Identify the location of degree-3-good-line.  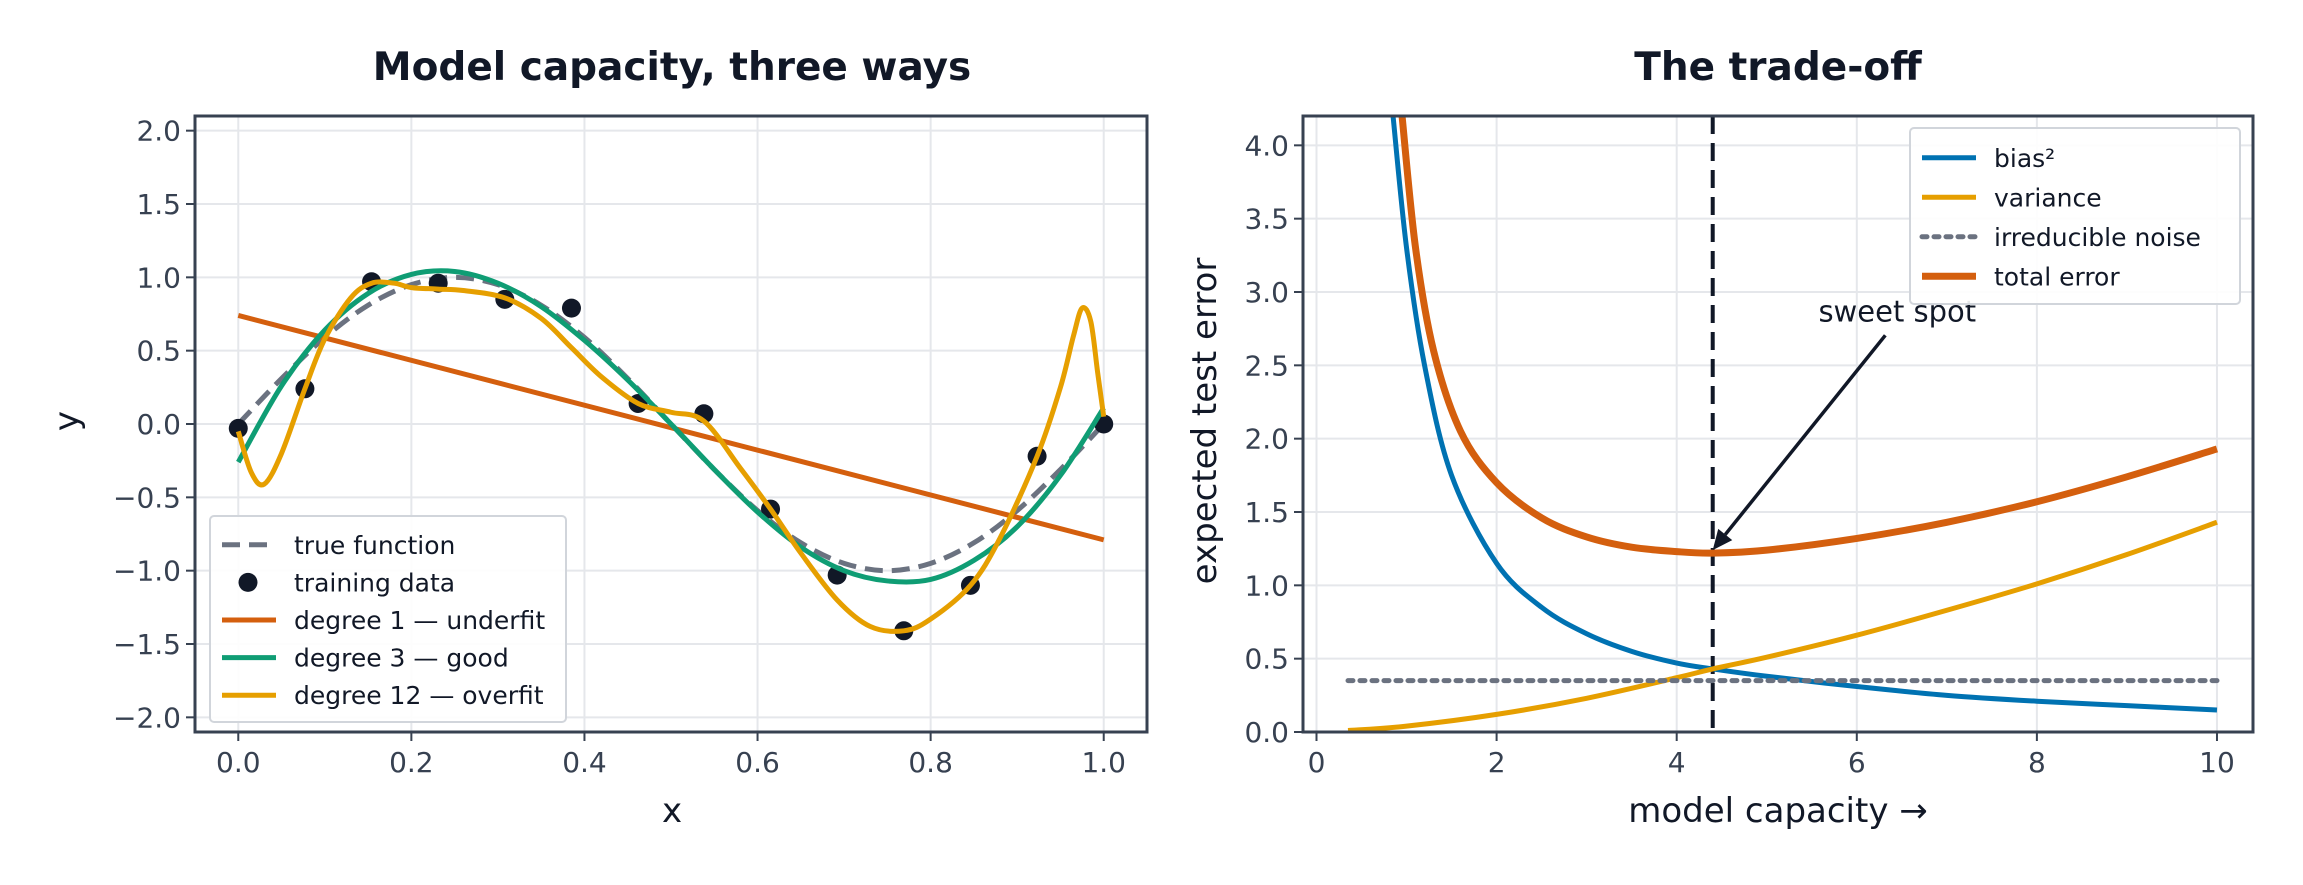
(671, 426).